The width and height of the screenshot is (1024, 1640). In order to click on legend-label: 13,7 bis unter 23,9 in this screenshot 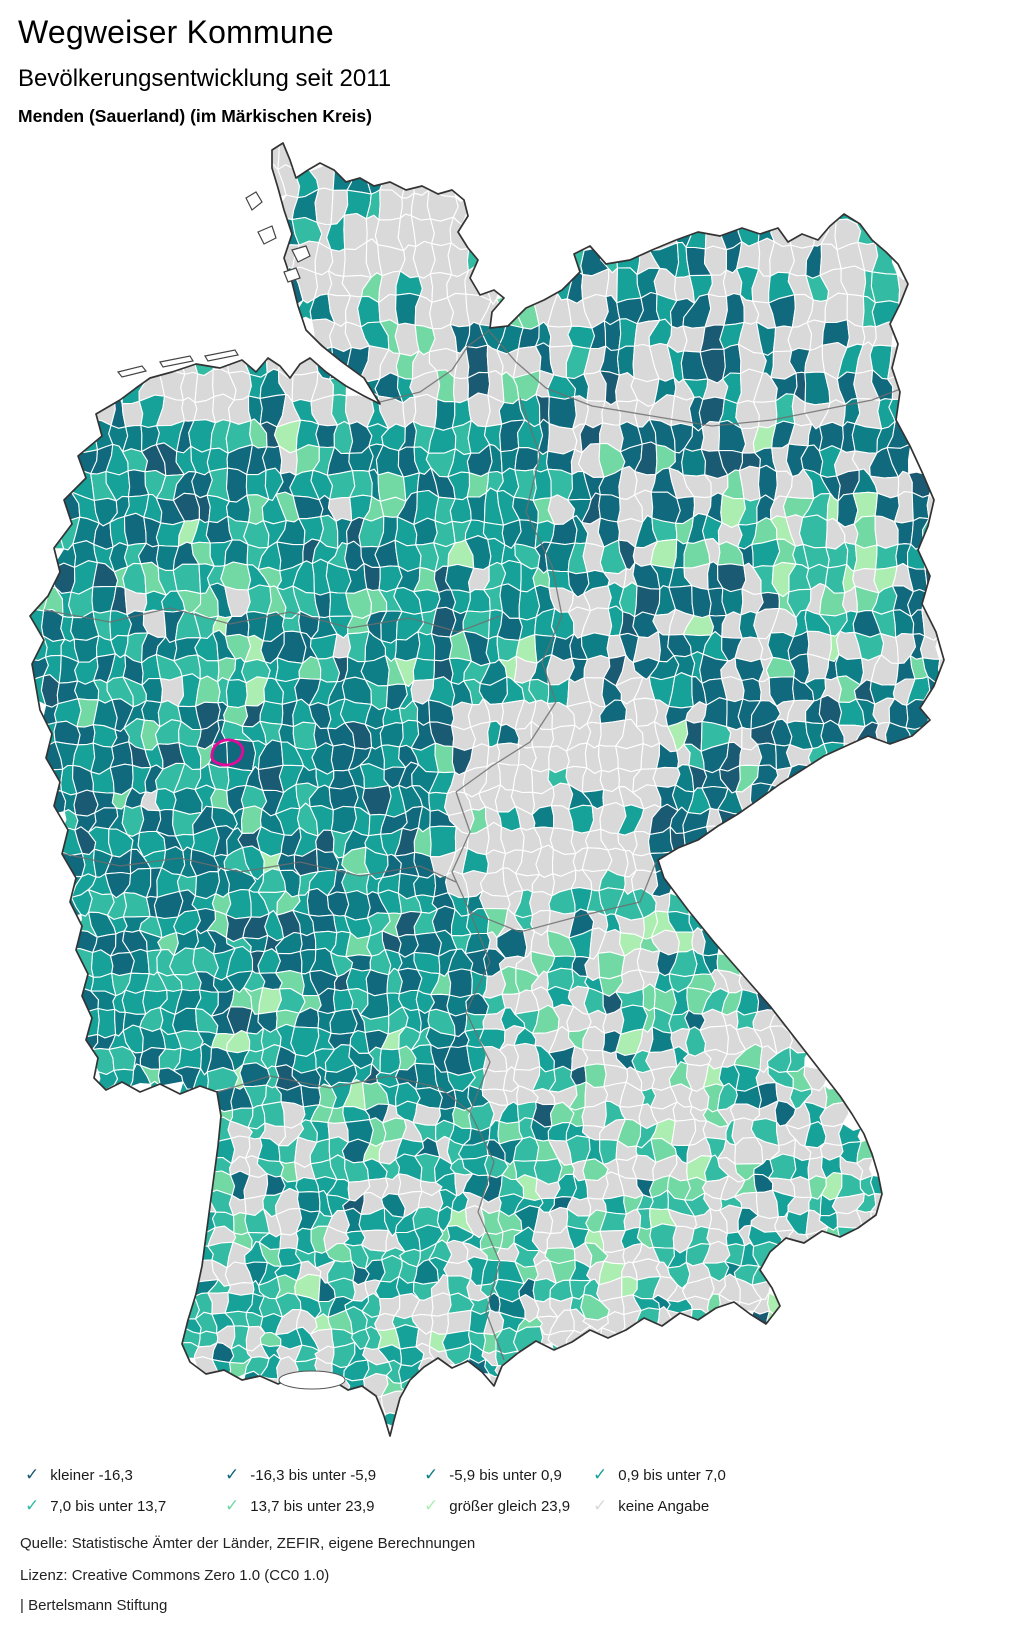, I will do `click(312, 1506)`.